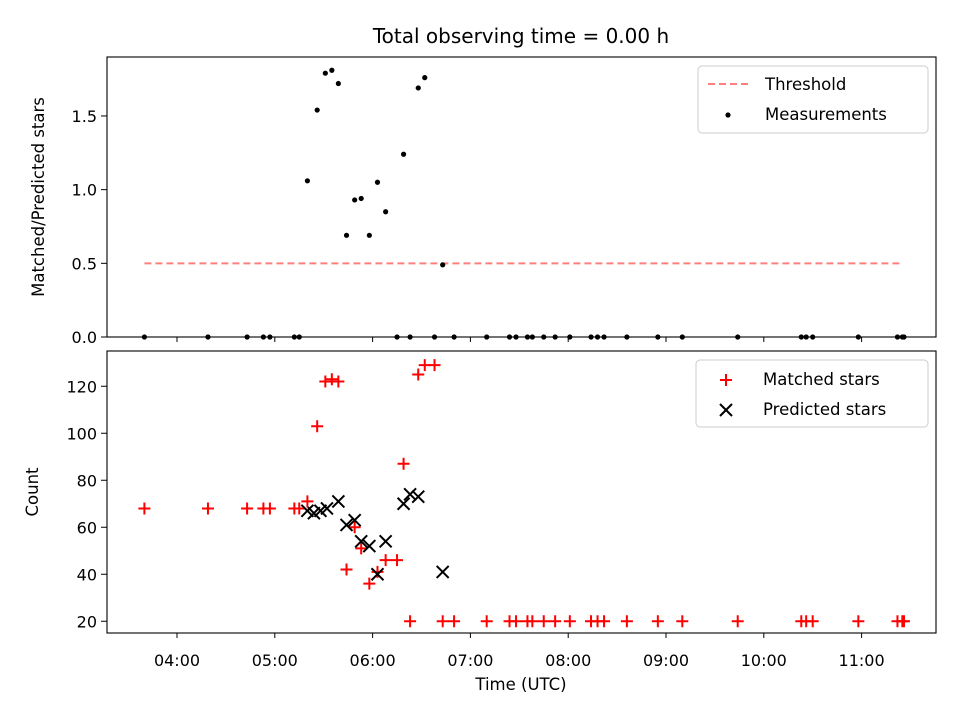 The image size is (960, 720). Describe the element at coordinates (519, 660) in the screenshot. I see `time-x-axis: 04:00 05:00 06:00 07:00 08:00 09:00 10:00 11:00` at that location.